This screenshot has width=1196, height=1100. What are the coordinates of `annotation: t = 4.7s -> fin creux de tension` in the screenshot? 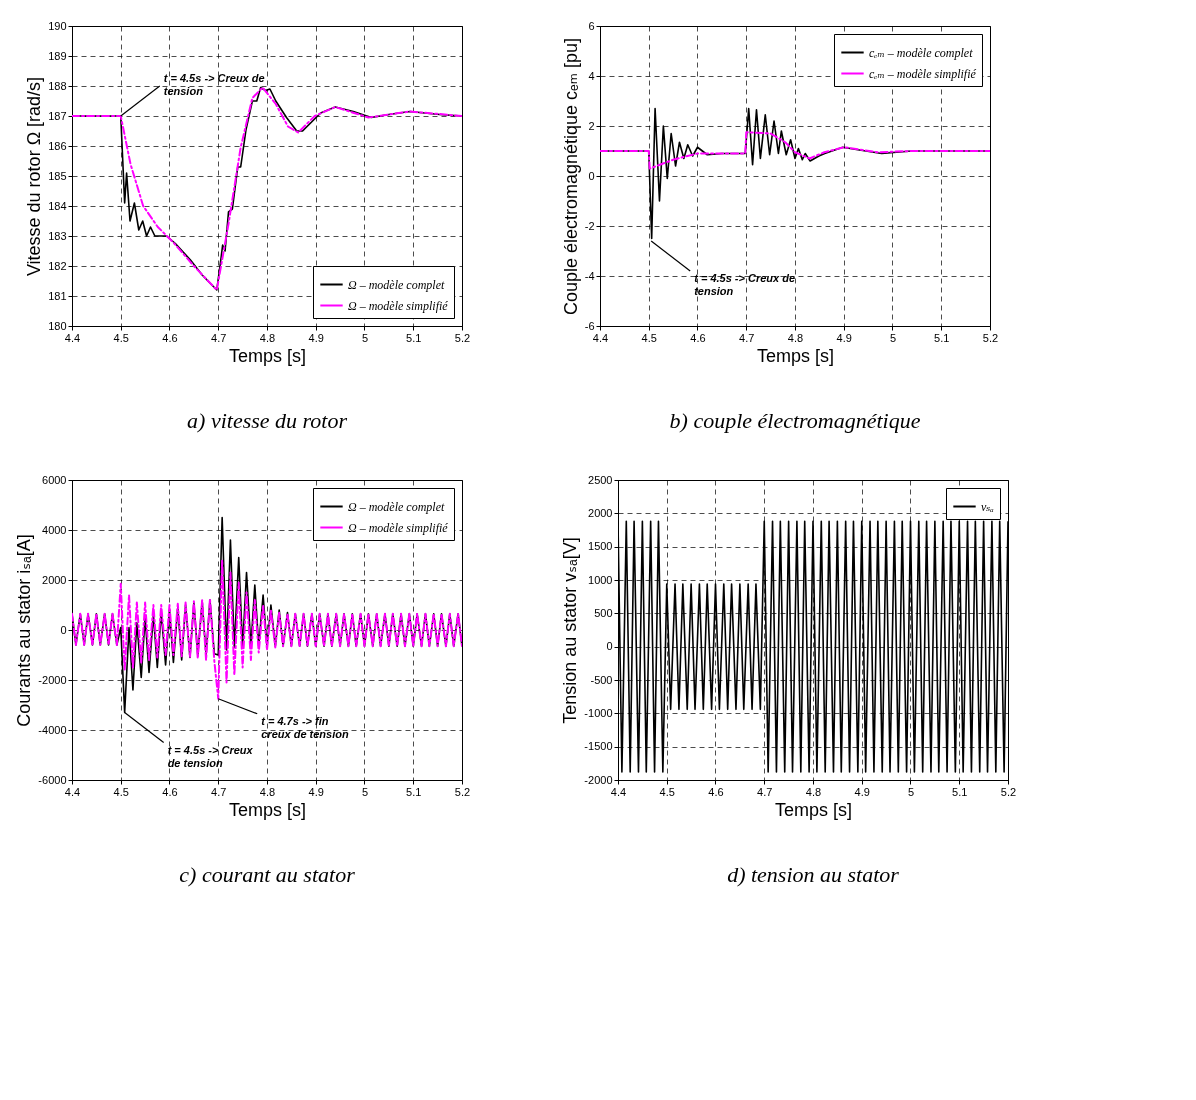 It's located at (305, 727).